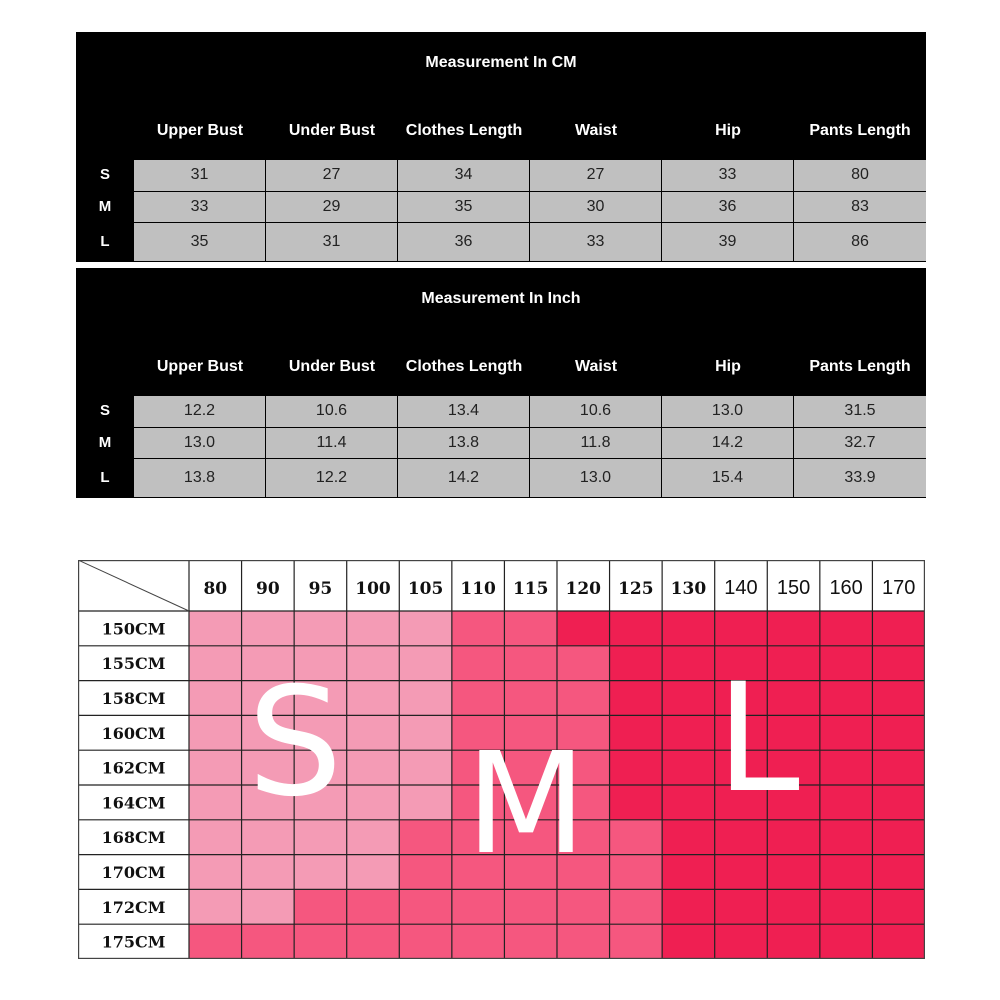  Describe the element at coordinates (134, 628) in the screenshot. I see `height-label: 150CM` at that location.